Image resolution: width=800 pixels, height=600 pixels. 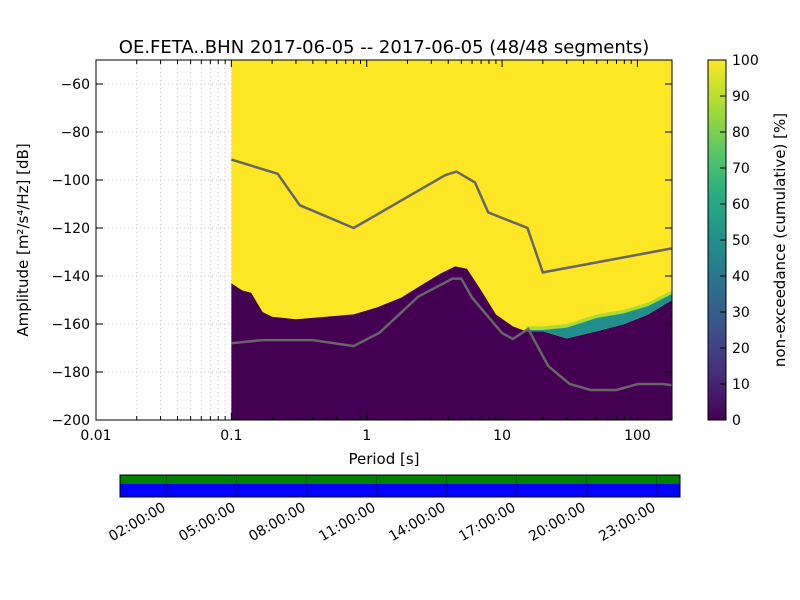 I want to click on timeline-tick-label: 17:00:00, so click(x=487, y=522).